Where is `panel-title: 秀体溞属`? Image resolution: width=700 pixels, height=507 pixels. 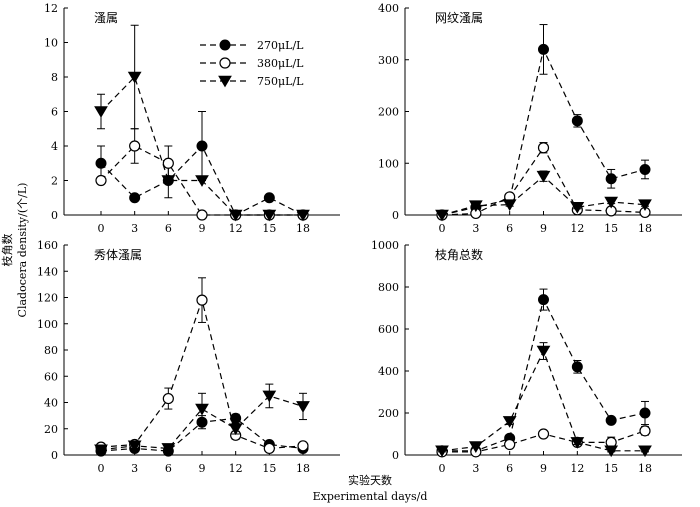
panel-title: 秀体溞属 is located at coordinates (118, 255).